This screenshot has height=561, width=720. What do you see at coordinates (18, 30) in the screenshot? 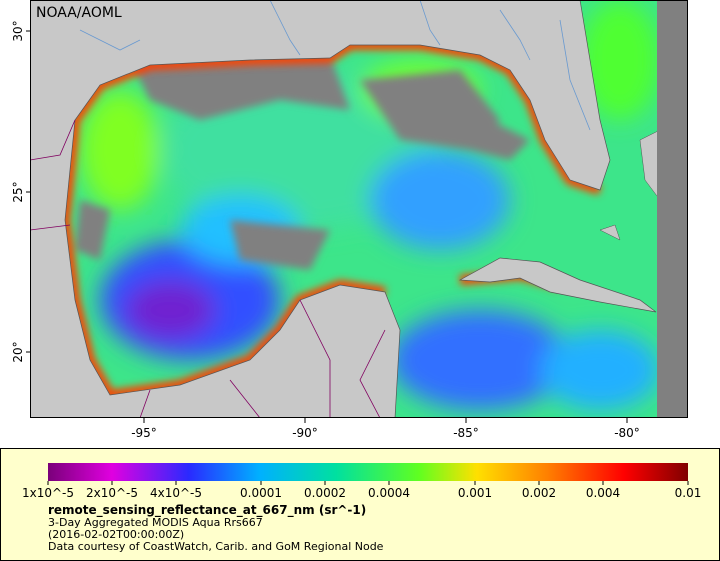
I see `lat-label: 30°` at bounding box center [18, 30].